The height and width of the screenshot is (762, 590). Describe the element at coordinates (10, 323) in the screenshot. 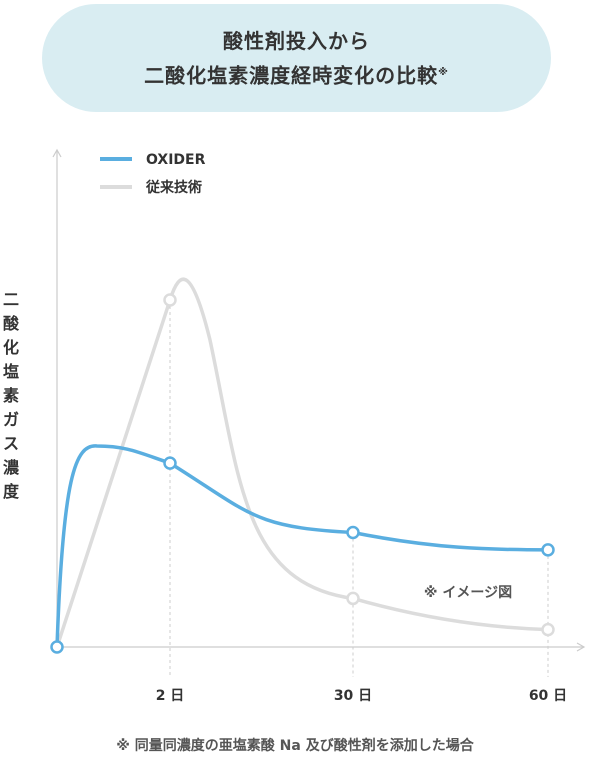

I see `y-axis-label-char: 酸` at that location.